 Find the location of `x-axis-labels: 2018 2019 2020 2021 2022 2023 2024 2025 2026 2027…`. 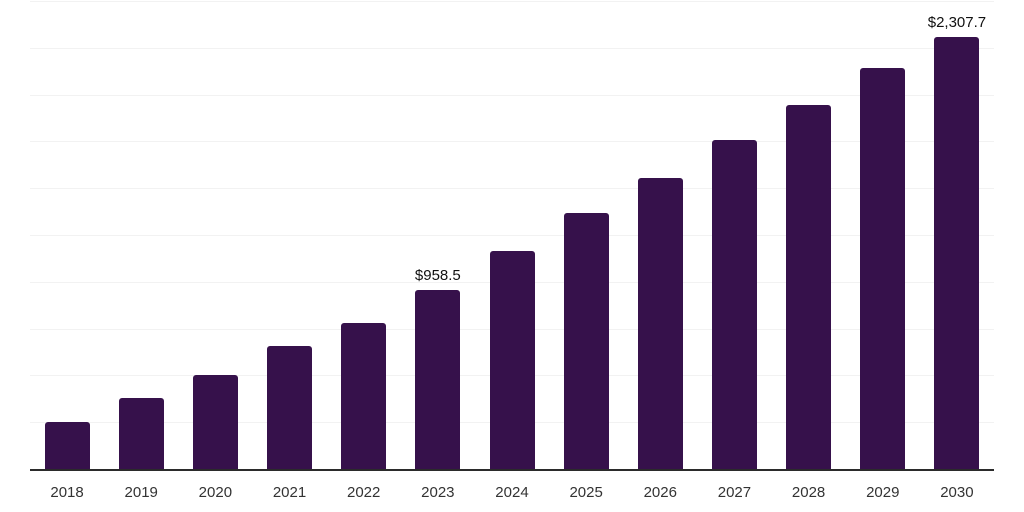

x-axis-labels: 2018 2019 2020 2021 2022 2023 2024 2025 2026 2027… is located at coordinates (512, 494).